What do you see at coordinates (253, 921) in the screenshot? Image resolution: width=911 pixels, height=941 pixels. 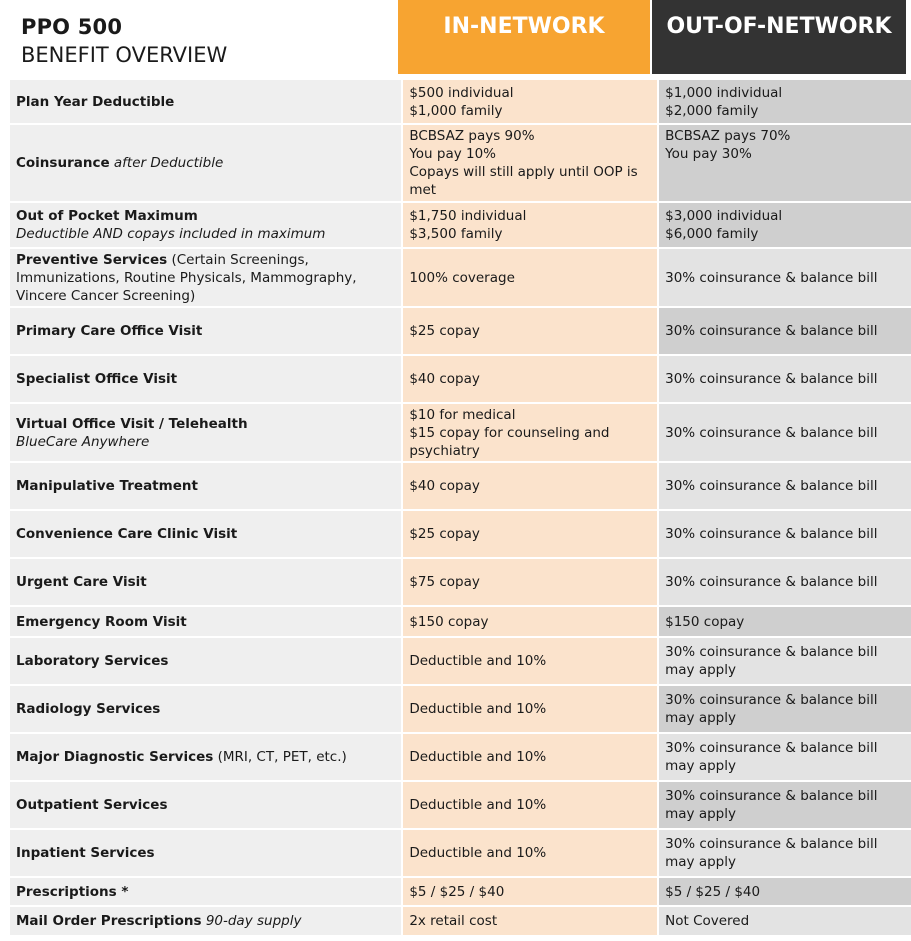 I see `benefit-label-qualifier: 90-day supply` at bounding box center [253, 921].